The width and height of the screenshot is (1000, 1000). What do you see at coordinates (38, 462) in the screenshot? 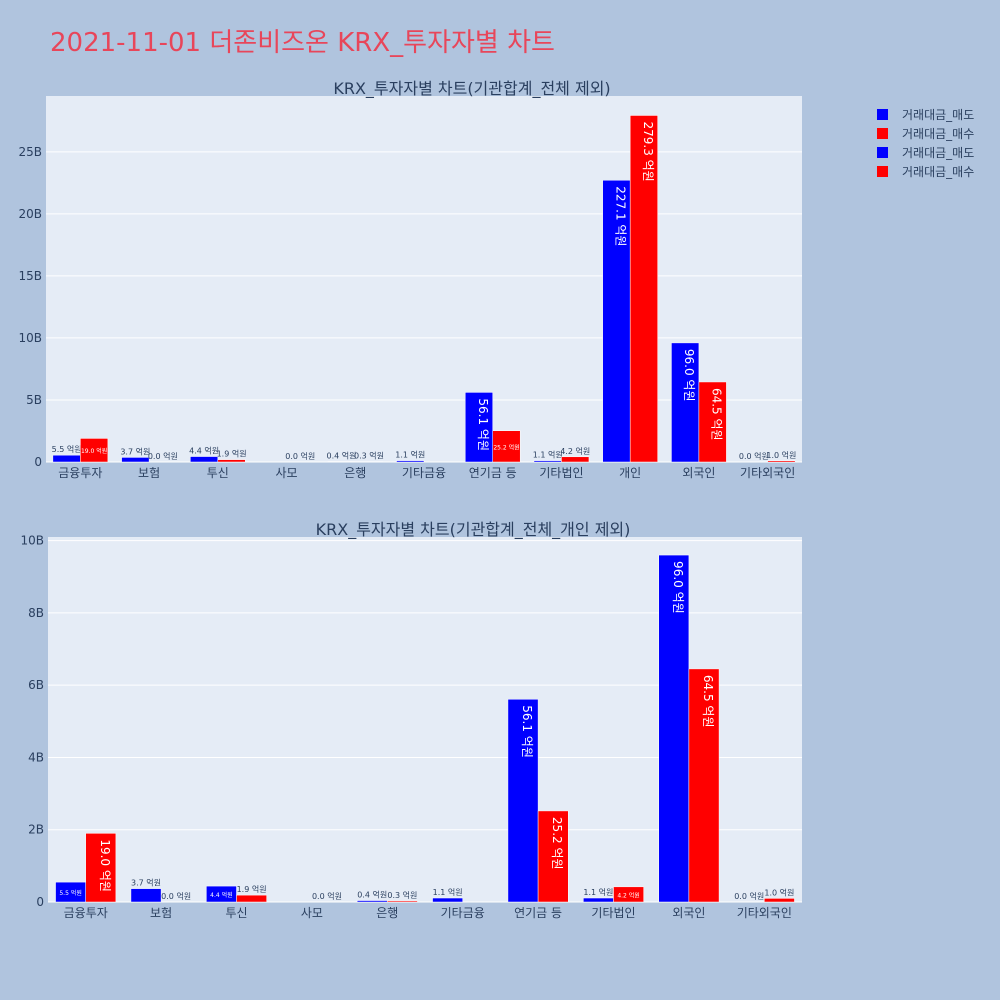
I see `y-tick-label: 0` at bounding box center [38, 462].